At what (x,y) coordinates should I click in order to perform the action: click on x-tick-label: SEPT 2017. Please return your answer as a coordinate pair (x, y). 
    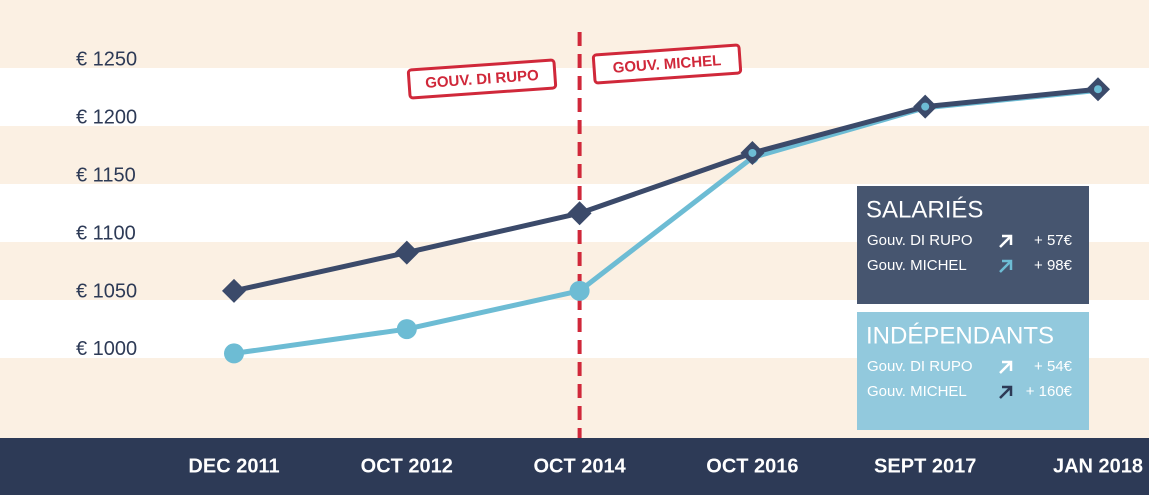
    Looking at the image, I should click on (925, 466).